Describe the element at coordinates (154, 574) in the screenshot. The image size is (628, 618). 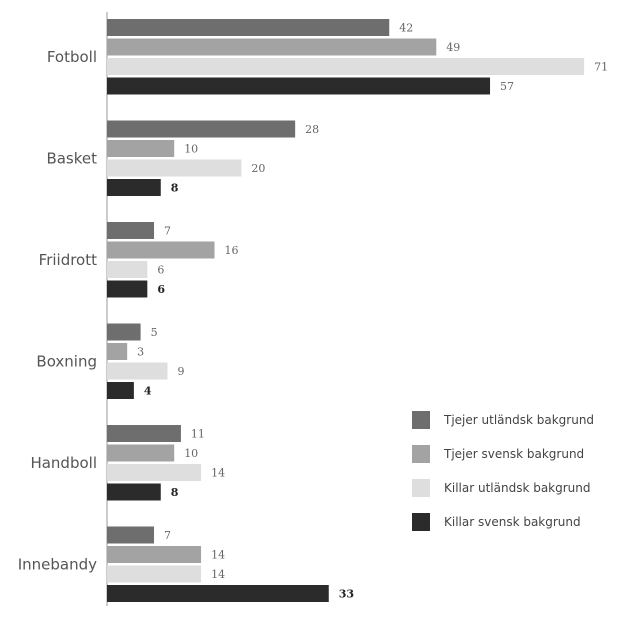
I see `bar-innebandy-killar-utlandsk-bakgrund` at that location.